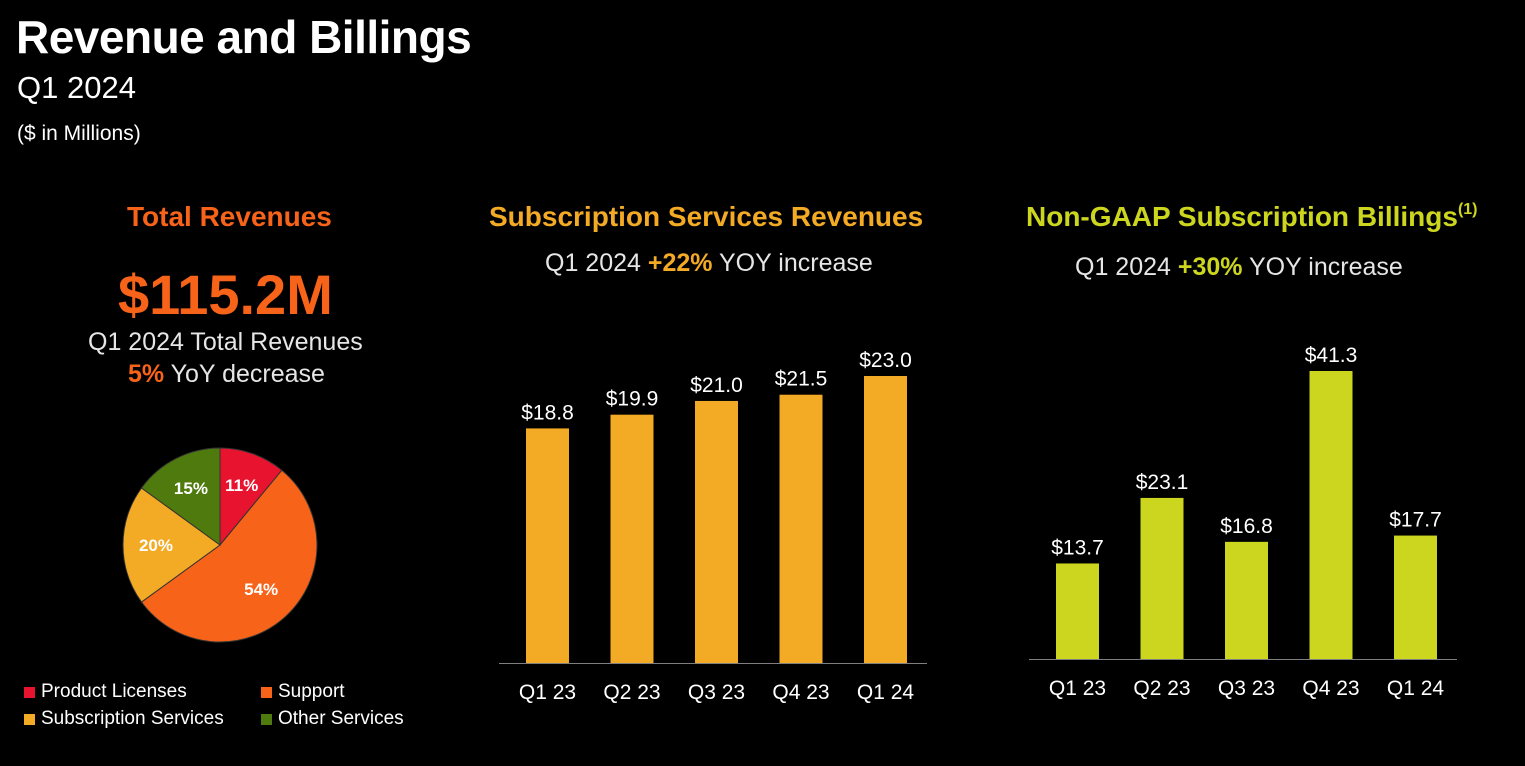 The width and height of the screenshot is (1525, 766). Describe the element at coordinates (146, 374) in the screenshot. I see `total-revenues-change-pct: 5%` at that location.